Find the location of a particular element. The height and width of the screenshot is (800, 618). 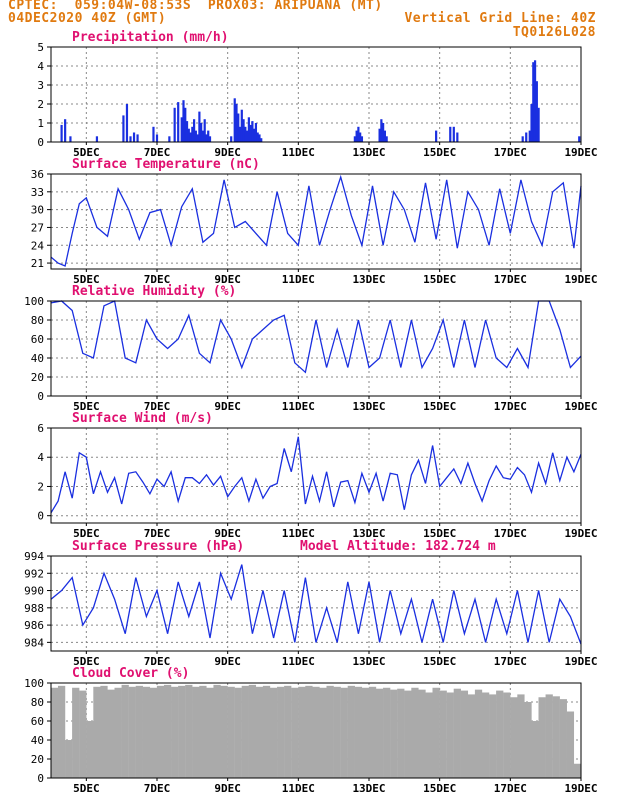

header-line2-left: 04DEC2020 40Z (GMT) is located at coordinates (87, 18).